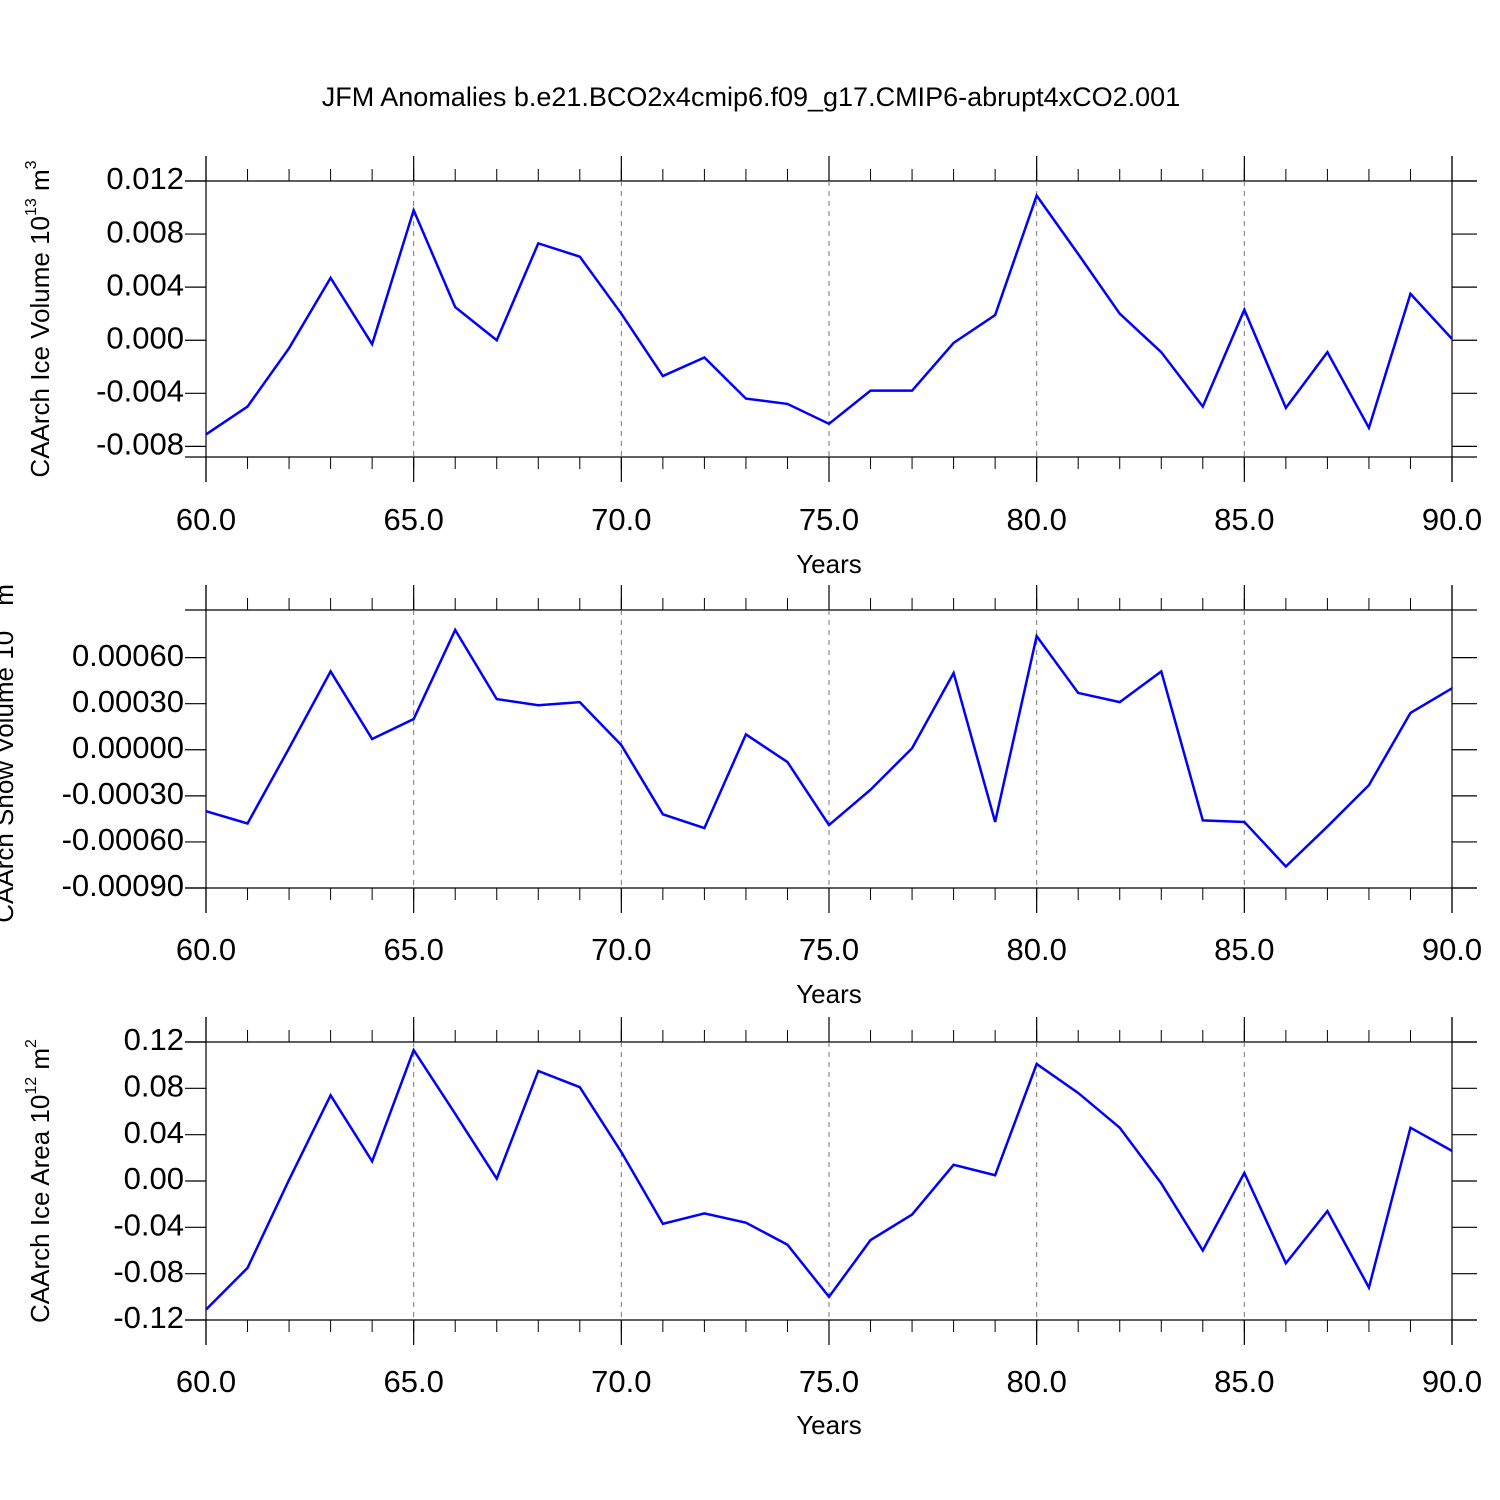 The height and width of the screenshot is (1500, 1500). Describe the element at coordinates (128, 701) in the screenshot. I see `y-tick-label: 0.00030` at that location.